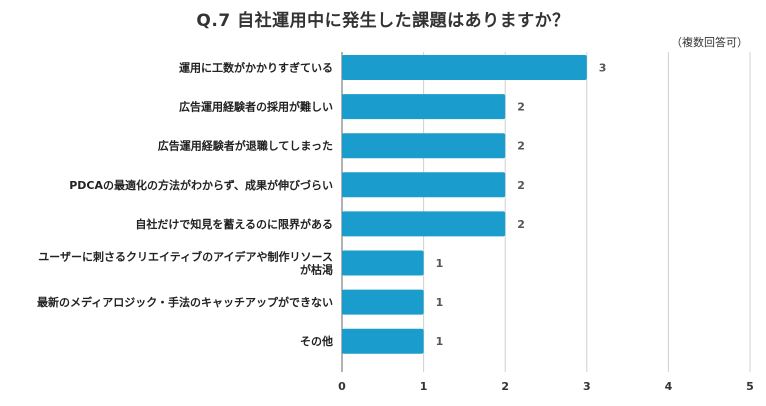  I want to click on x-tick-label: 1, so click(424, 386).